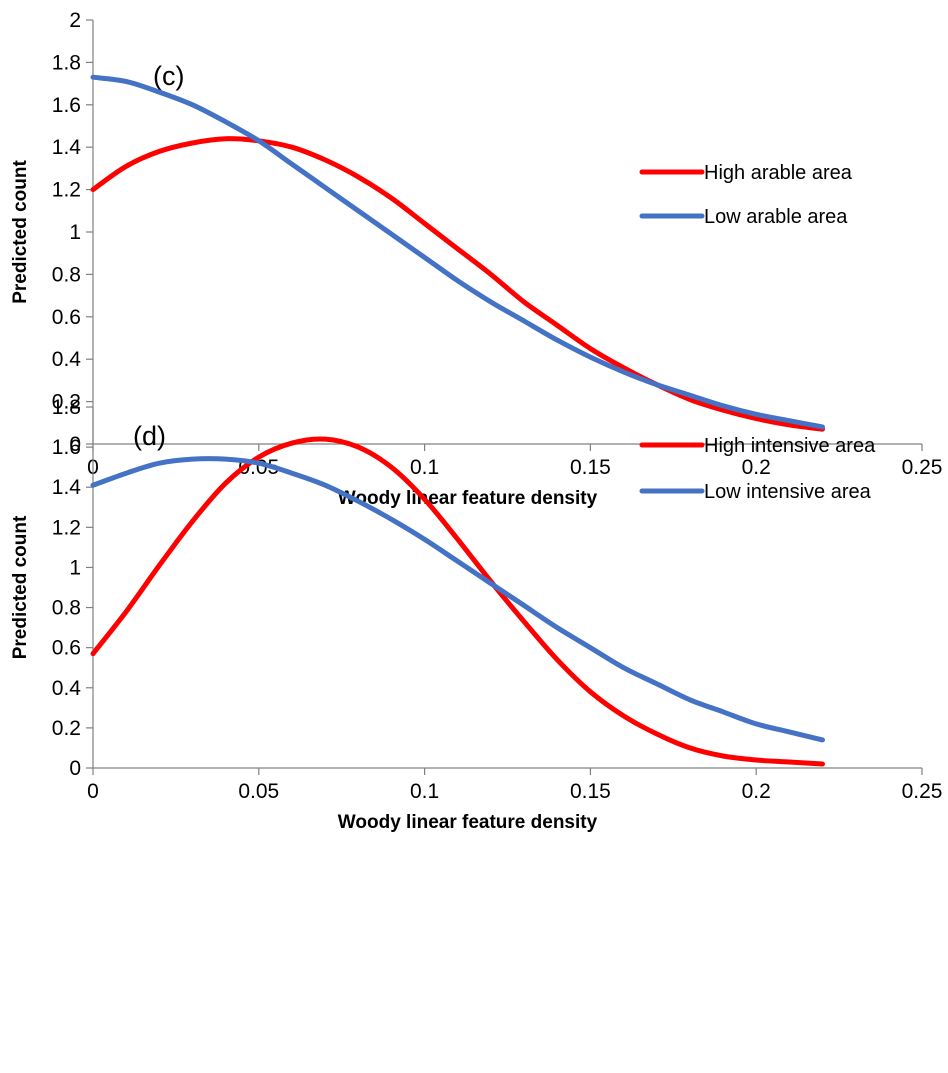  What do you see at coordinates (778, 173) in the screenshot?
I see `legend-label: High arable area` at bounding box center [778, 173].